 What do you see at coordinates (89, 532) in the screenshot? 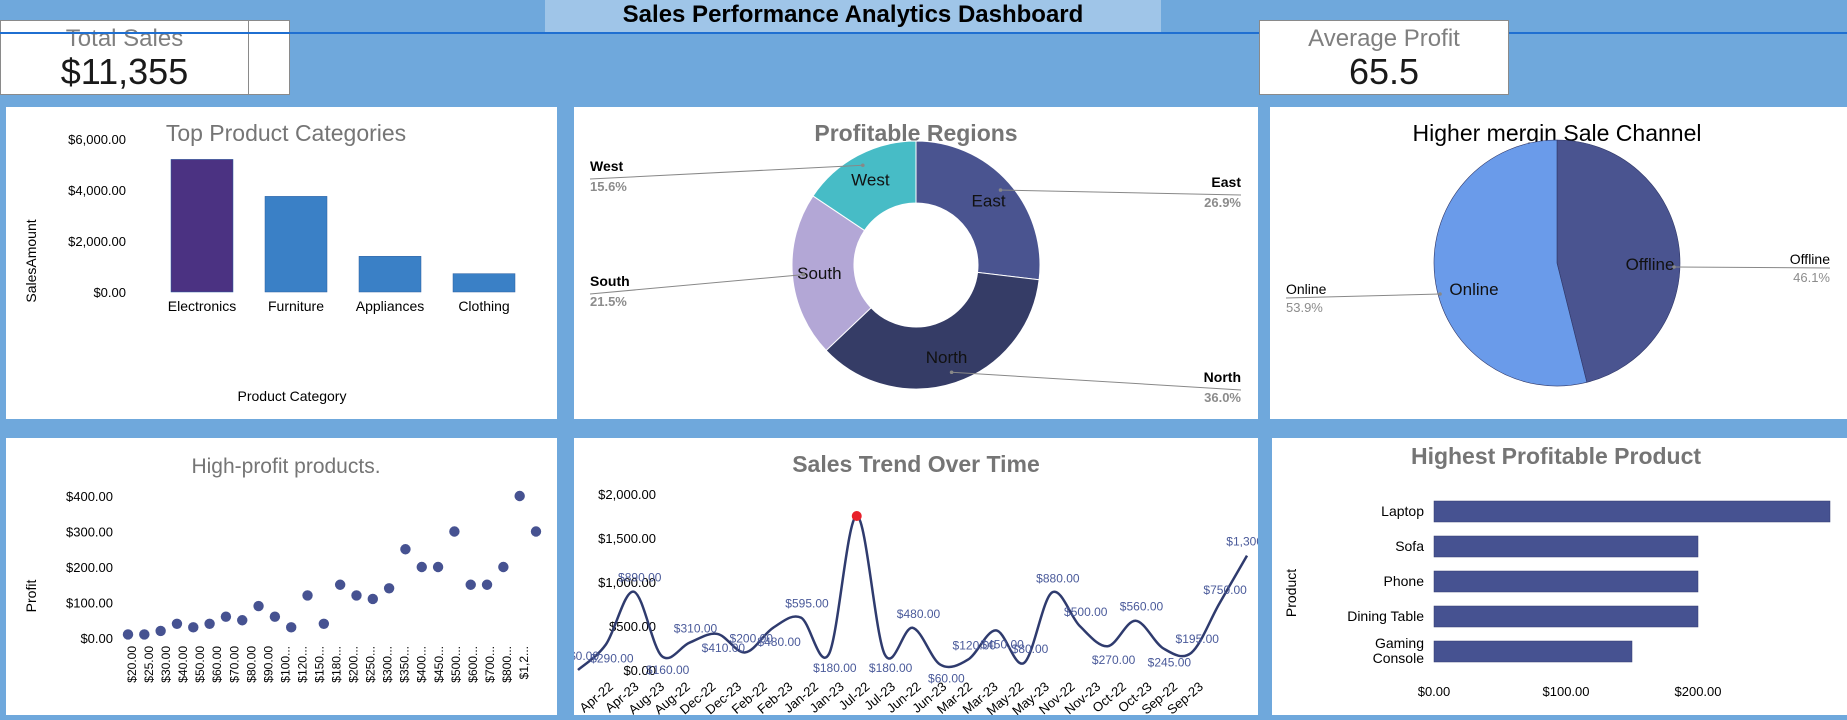
I see `y-tick-label: $300.00` at bounding box center [89, 532].